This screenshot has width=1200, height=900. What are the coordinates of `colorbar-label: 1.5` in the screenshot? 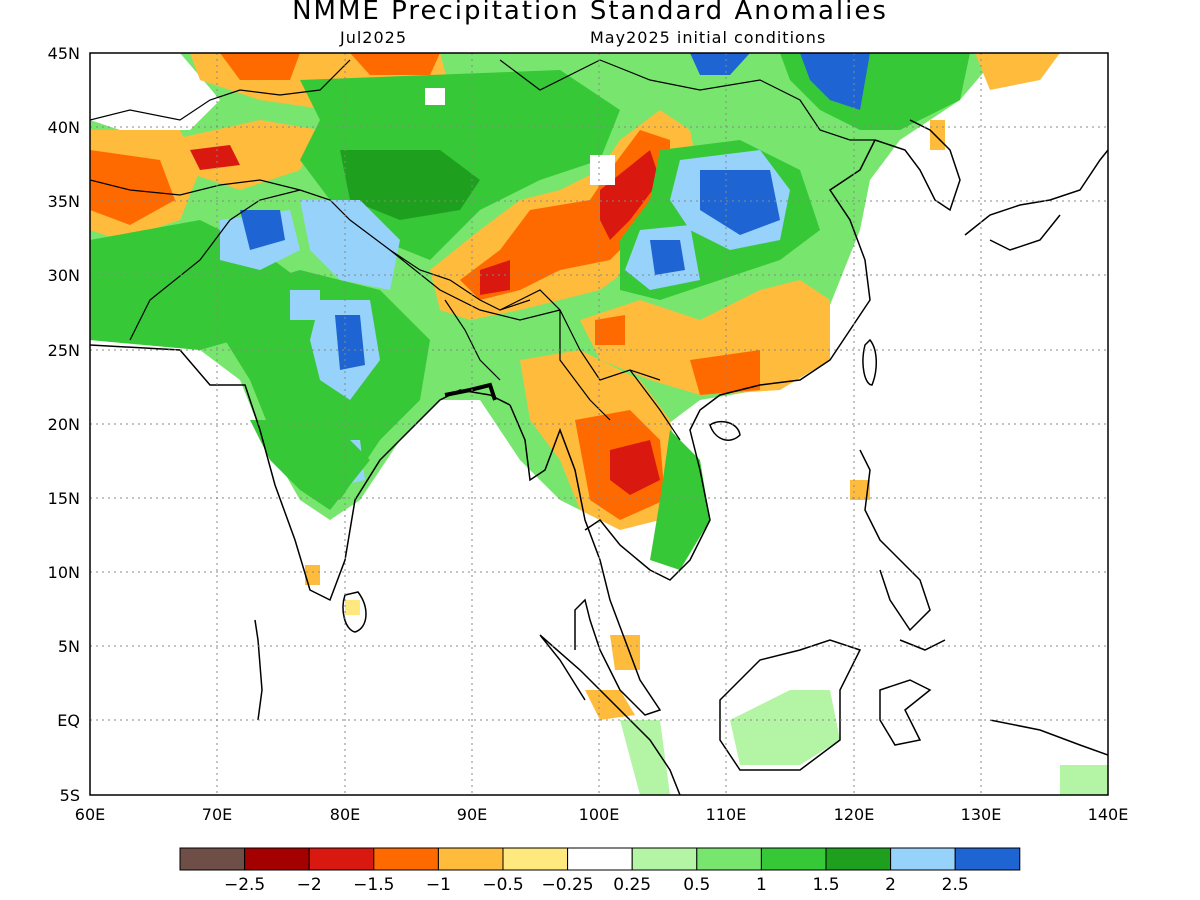 It's located at (825, 885).